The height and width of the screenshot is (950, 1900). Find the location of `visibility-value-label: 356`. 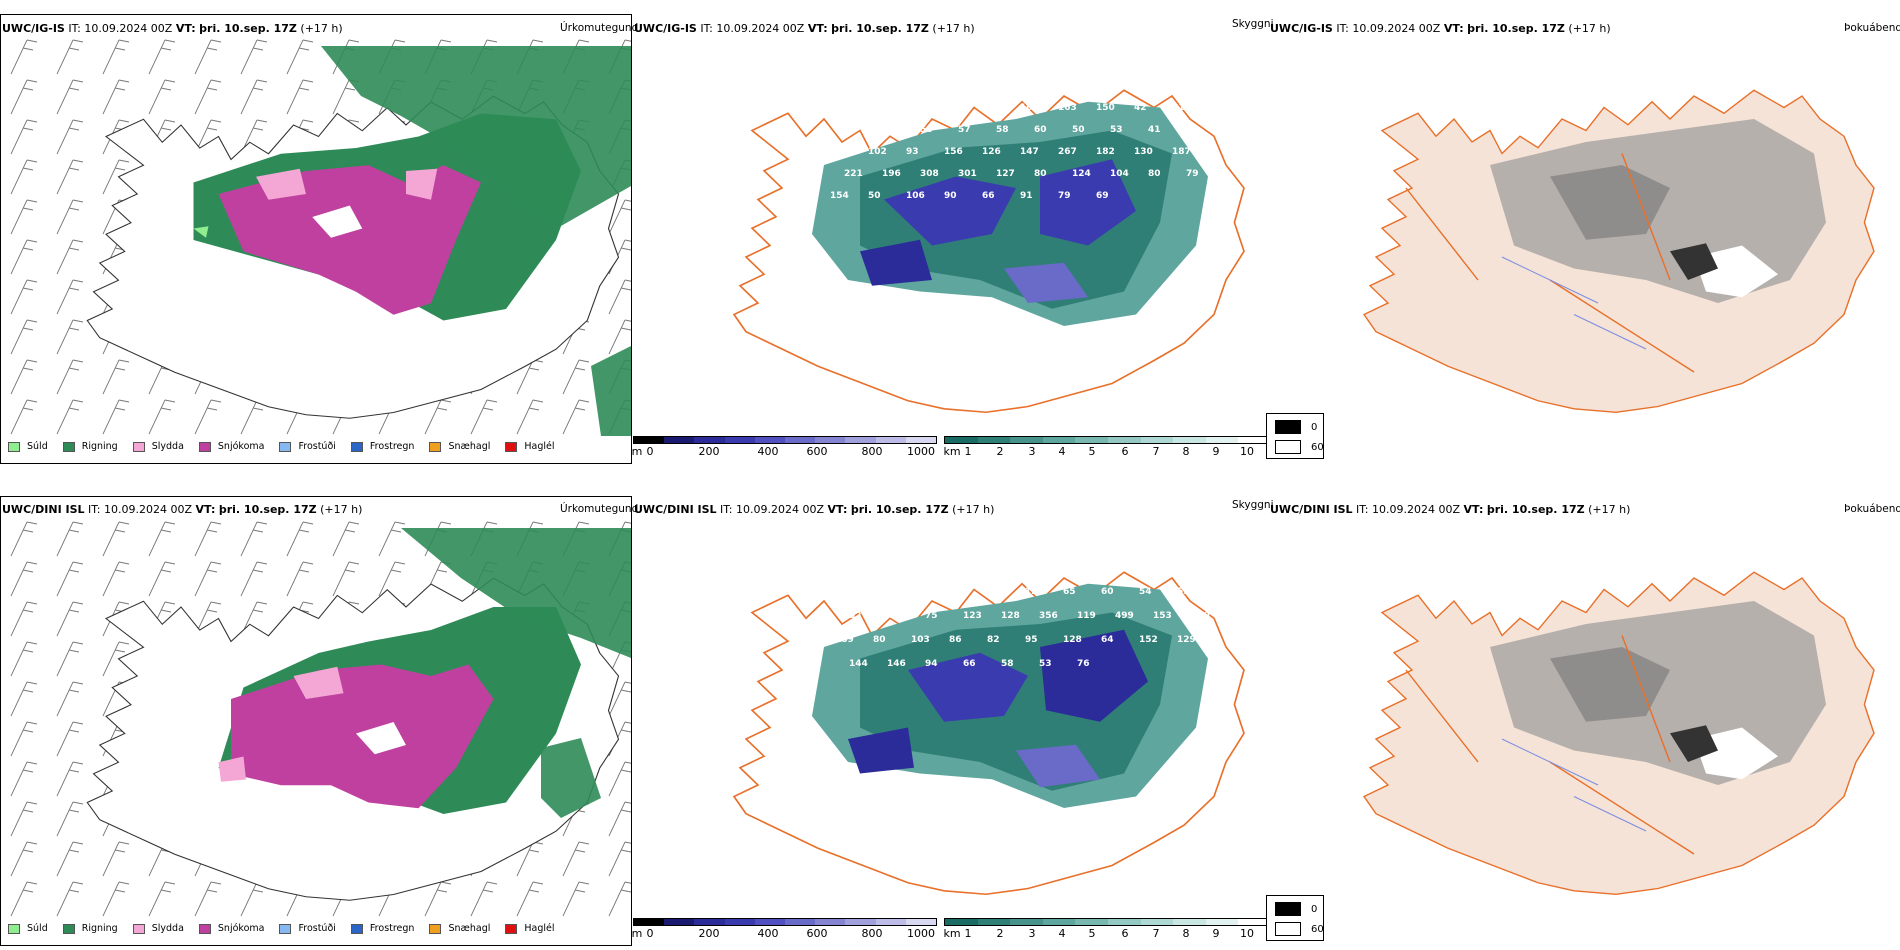

visibility-value-label: 356 is located at coordinates (1048, 616).